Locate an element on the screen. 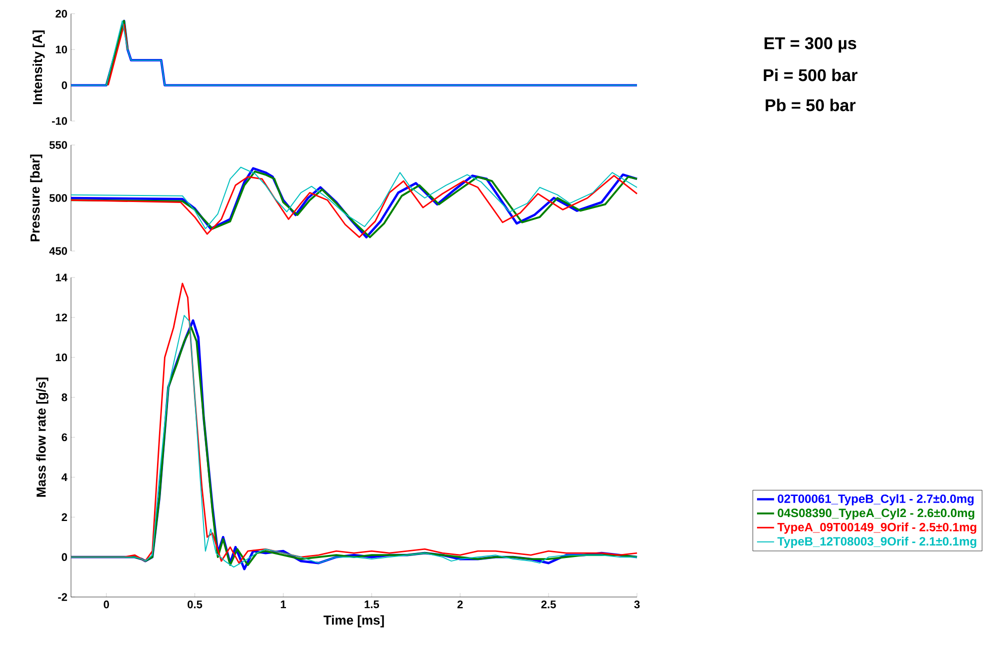 The image size is (985, 646). y-axis-title: Pressure [bar] is located at coordinates (36, 198).